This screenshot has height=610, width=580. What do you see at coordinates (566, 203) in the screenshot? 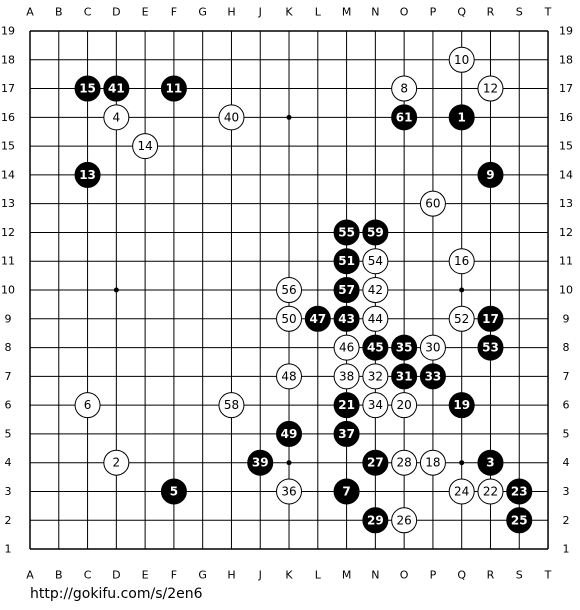
I see `row-label: 13` at bounding box center [566, 203].